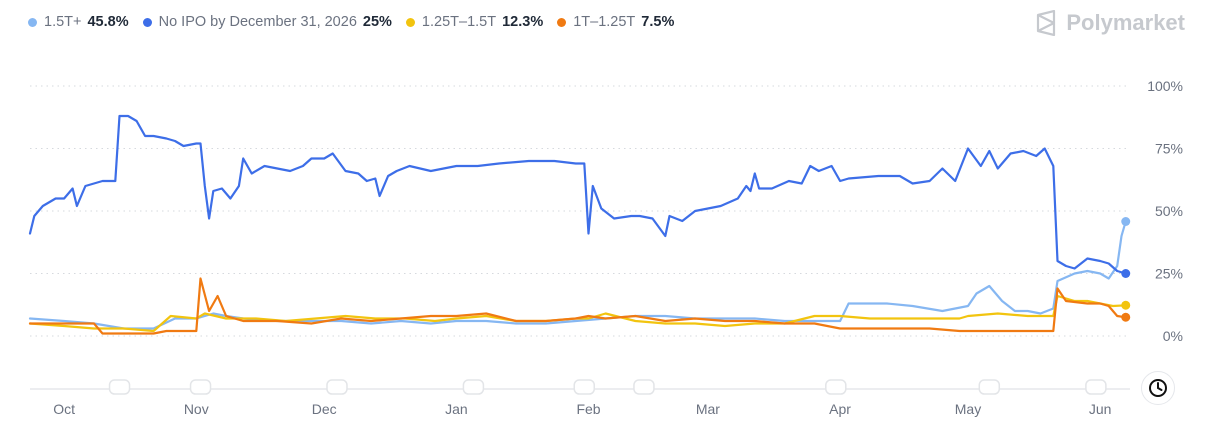  Describe the element at coordinates (523, 22) in the screenshot. I see `legend-value: 12.3%` at that location.